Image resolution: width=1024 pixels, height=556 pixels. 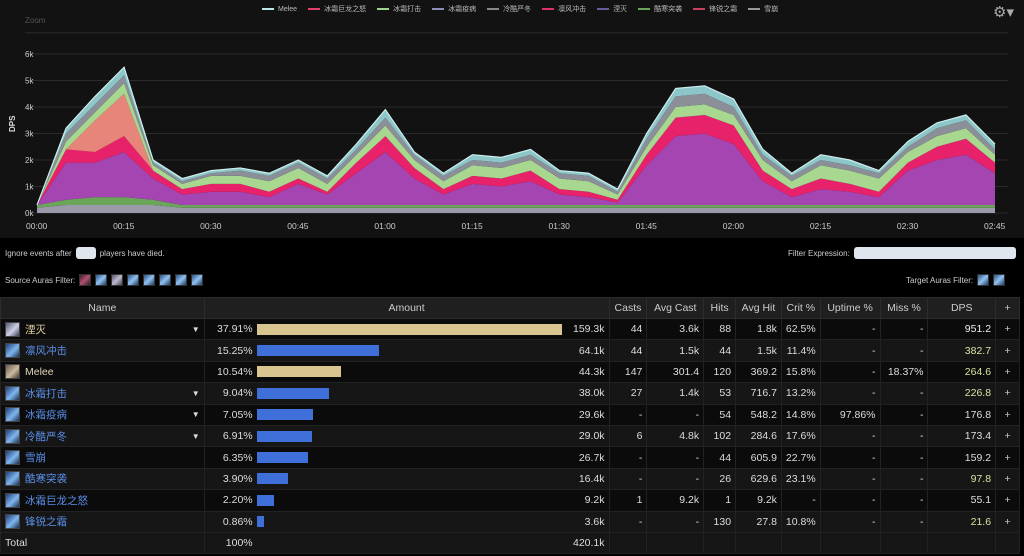 What do you see at coordinates (35, 458) in the screenshot?
I see `spell-name: 雪崩` at bounding box center [35, 458].